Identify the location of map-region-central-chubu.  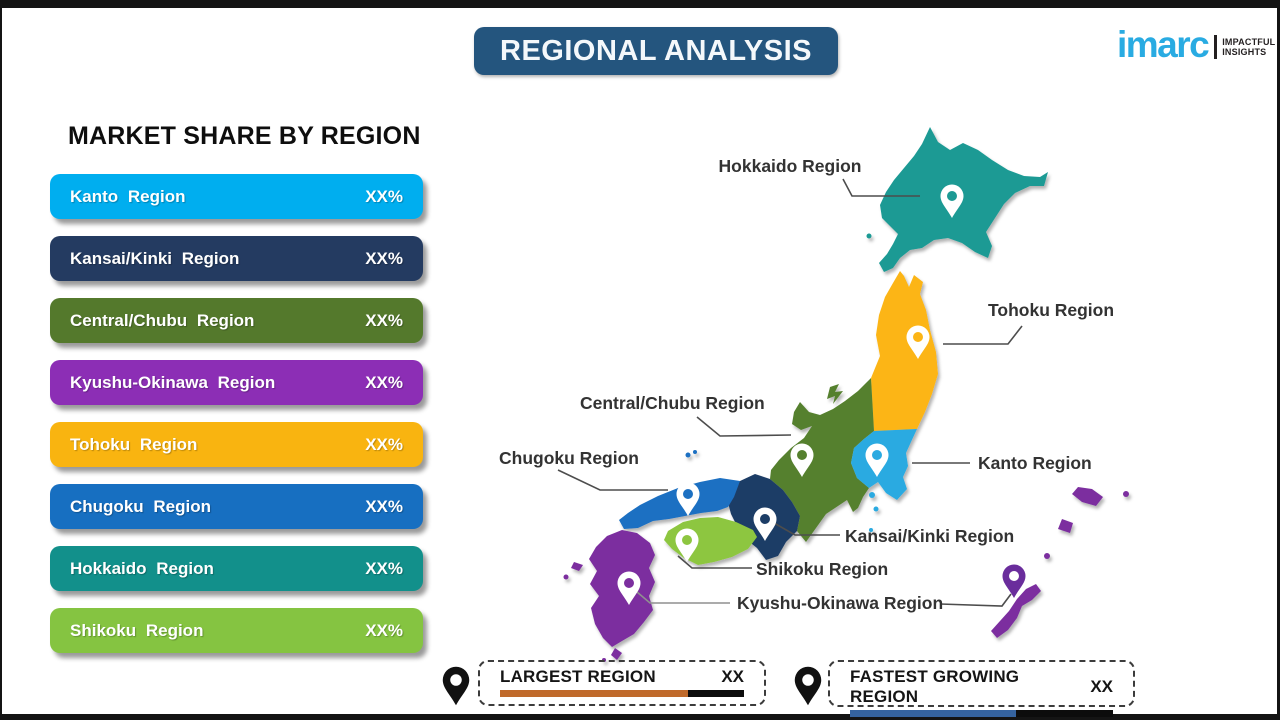
(822, 460).